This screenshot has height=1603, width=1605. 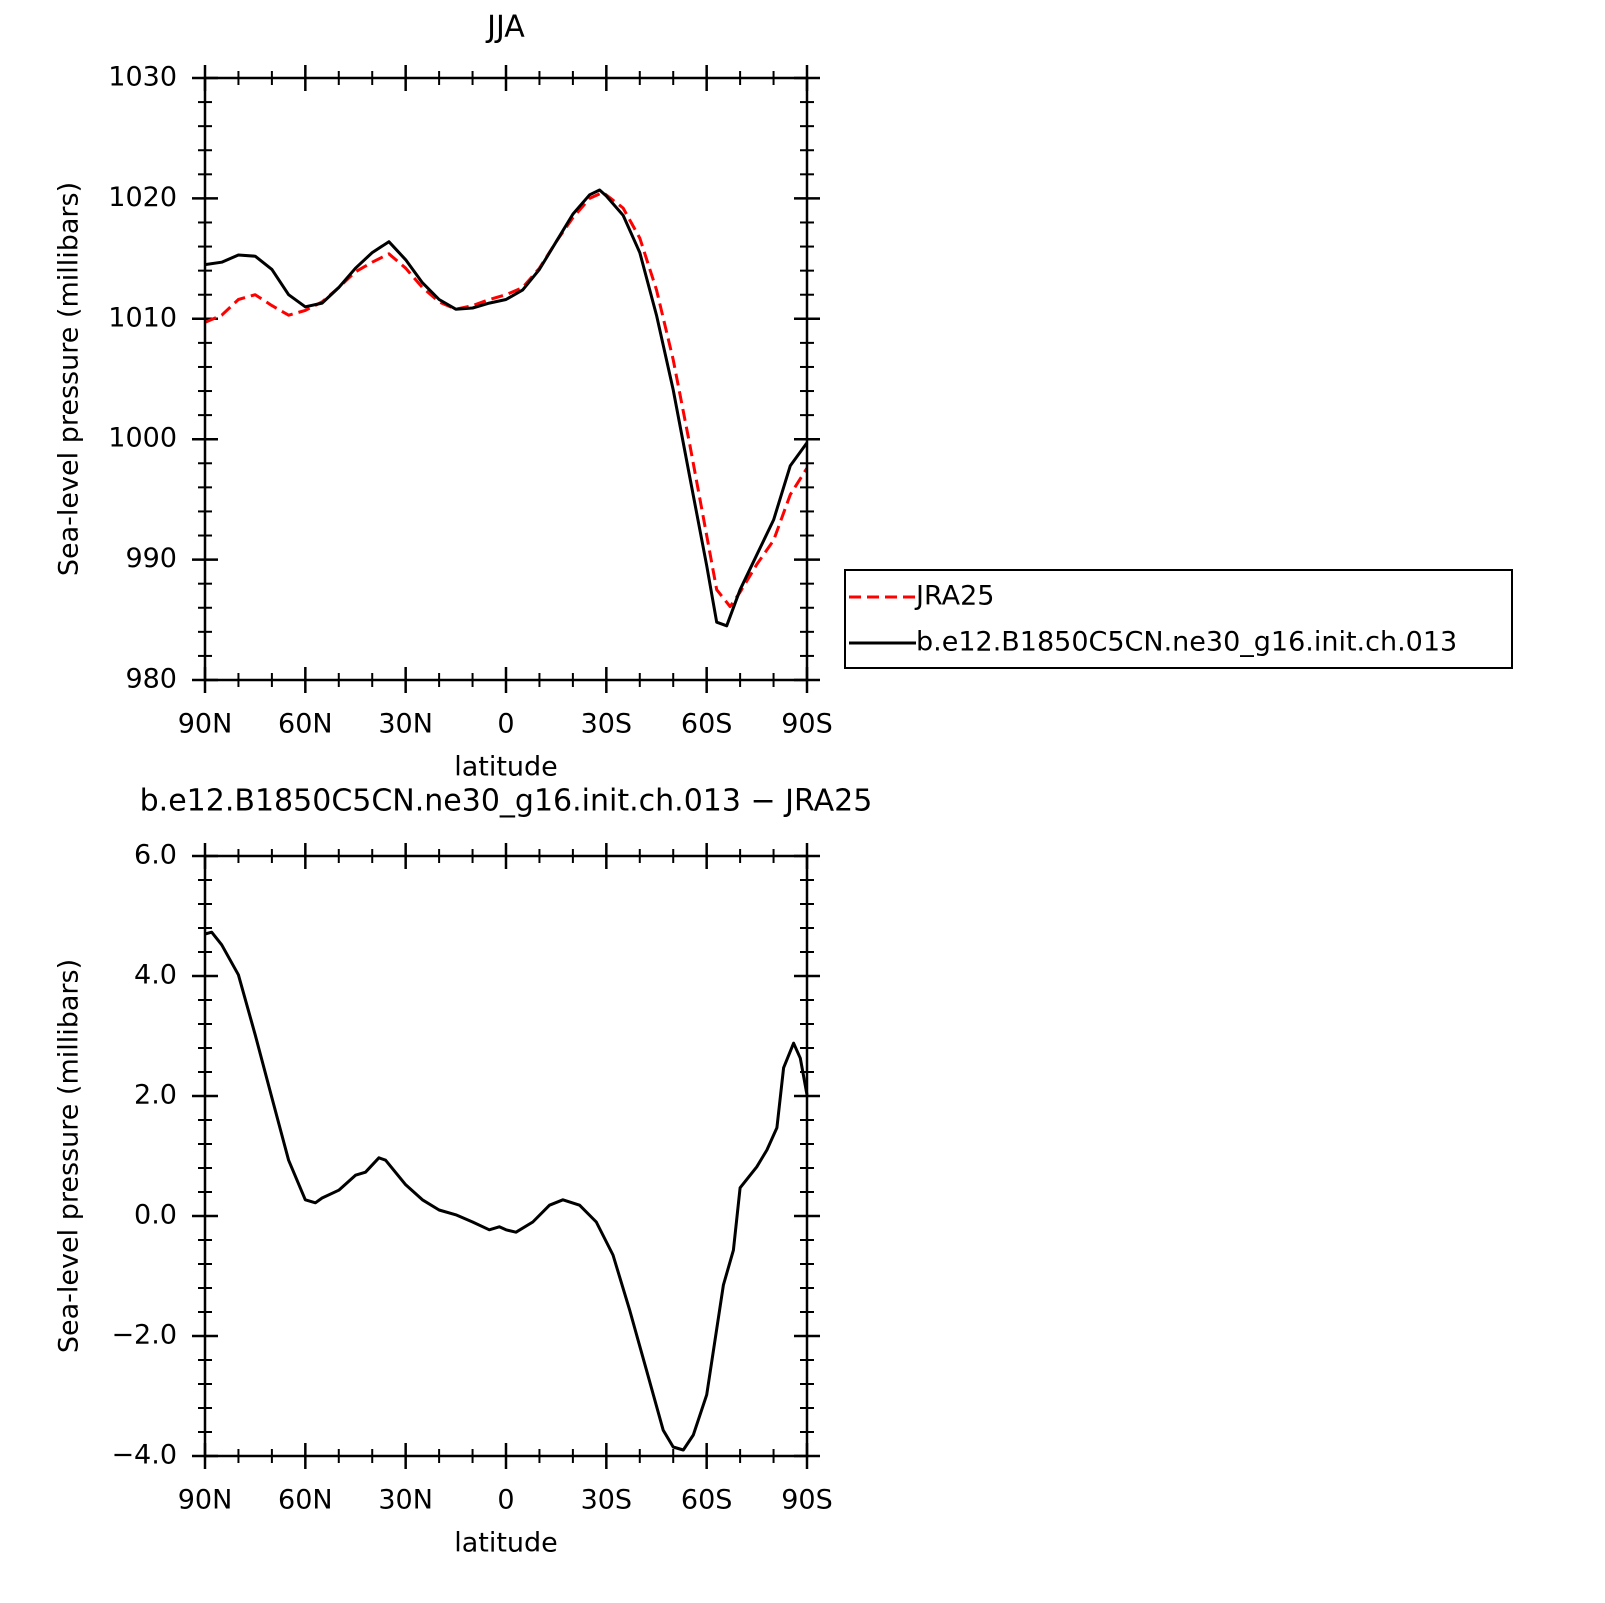 What do you see at coordinates (1186, 642) in the screenshot?
I see `legend-label: b.e12.B1850C5CN.ne30_g16.init.ch.013` at bounding box center [1186, 642].